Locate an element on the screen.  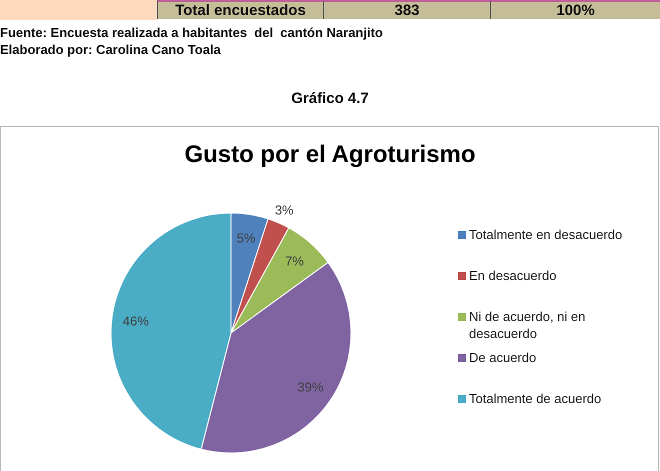
legend-label: Ni de acuerdo, ni en desacuerdo is located at coordinates (527, 325).